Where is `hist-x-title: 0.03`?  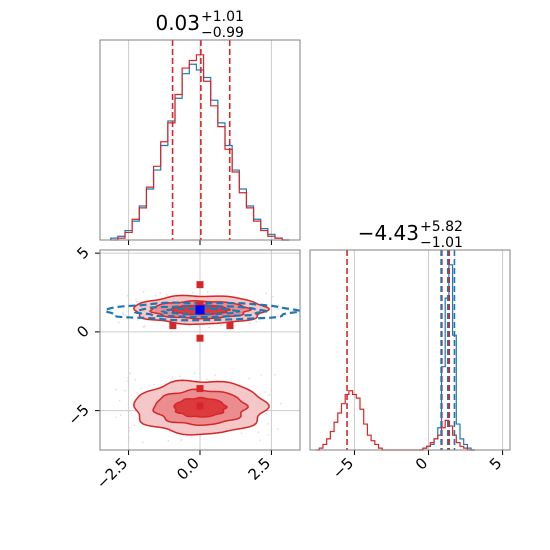
hist-x-title: 0.03 is located at coordinates (177, 23).